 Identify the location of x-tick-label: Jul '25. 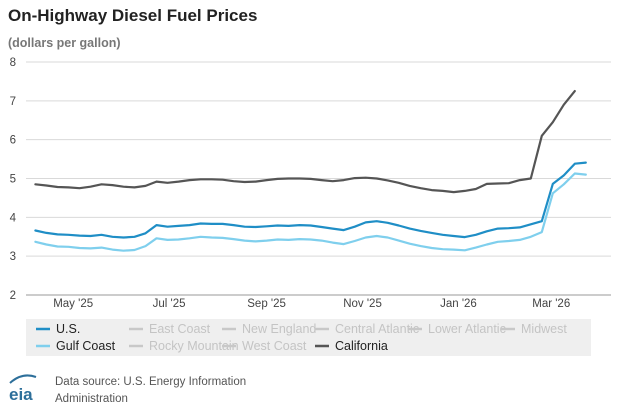
(169, 304).